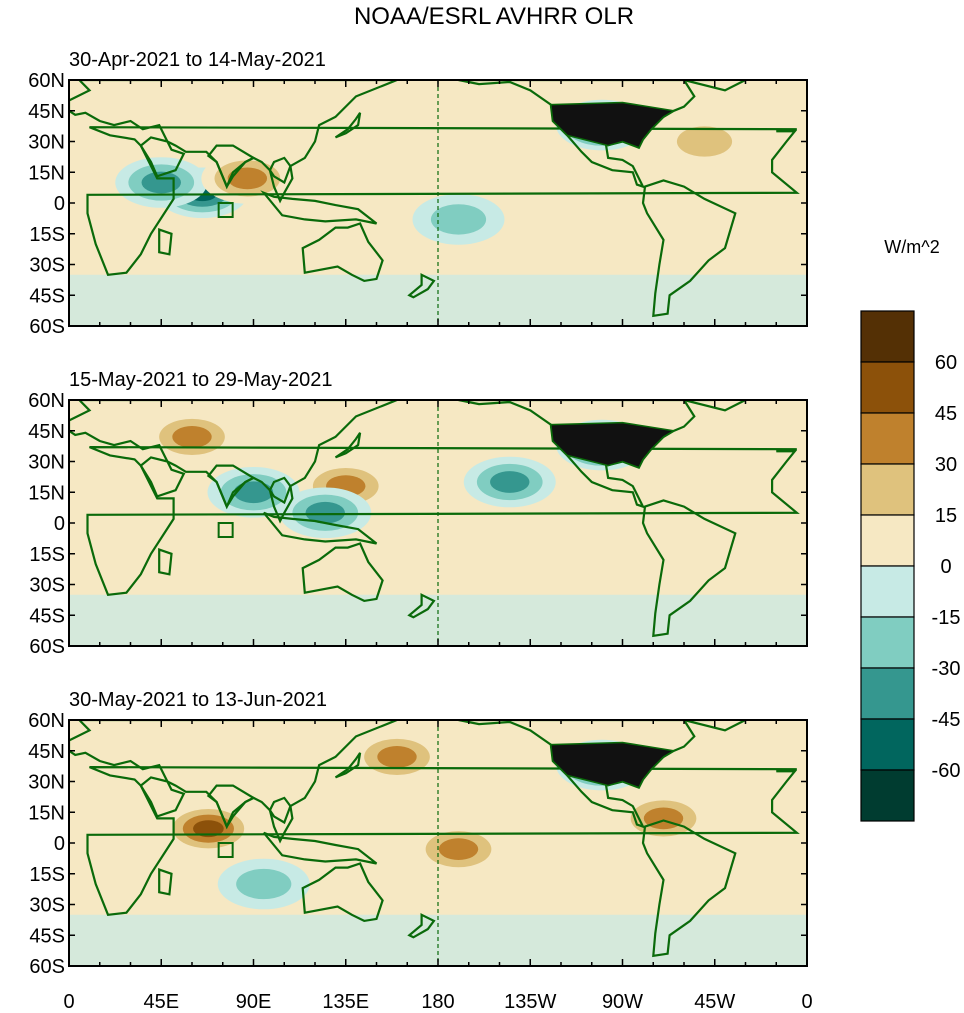 The width and height of the screenshot is (964, 1013). Describe the element at coordinates (946, 669) in the screenshot. I see `colorbar-tick-label: -30` at that location.